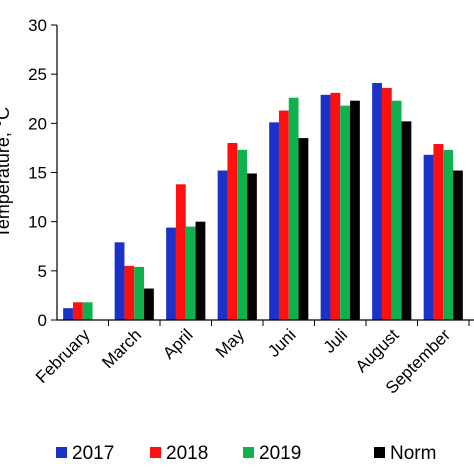 This screenshot has height=474, width=474. What do you see at coordinates (280, 453) in the screenshot?
I see `legend-label-2019: 2019` at bounding box center [280, 453].